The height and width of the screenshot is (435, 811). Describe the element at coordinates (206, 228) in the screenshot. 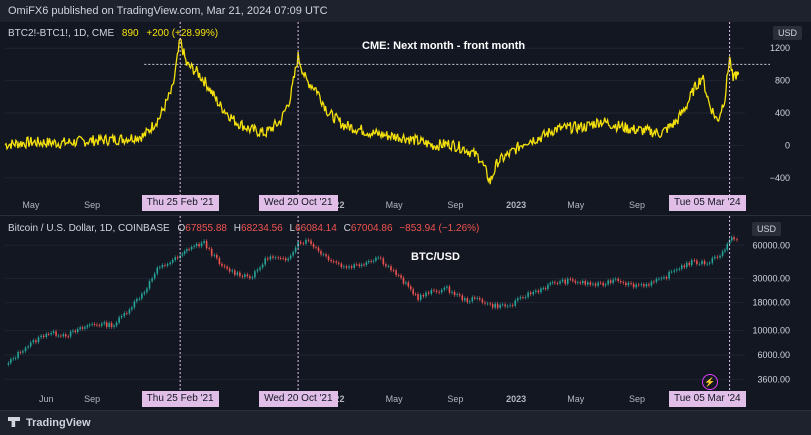

I see `open-value: 67855.88` at that location.